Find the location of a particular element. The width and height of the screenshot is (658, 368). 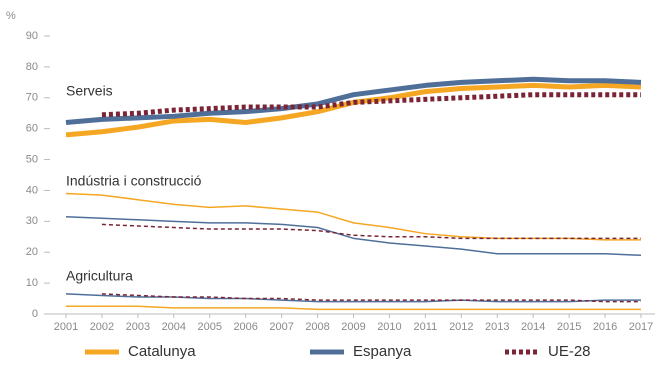

x-tick-label: 2010 is located at coordinates (389, 327).